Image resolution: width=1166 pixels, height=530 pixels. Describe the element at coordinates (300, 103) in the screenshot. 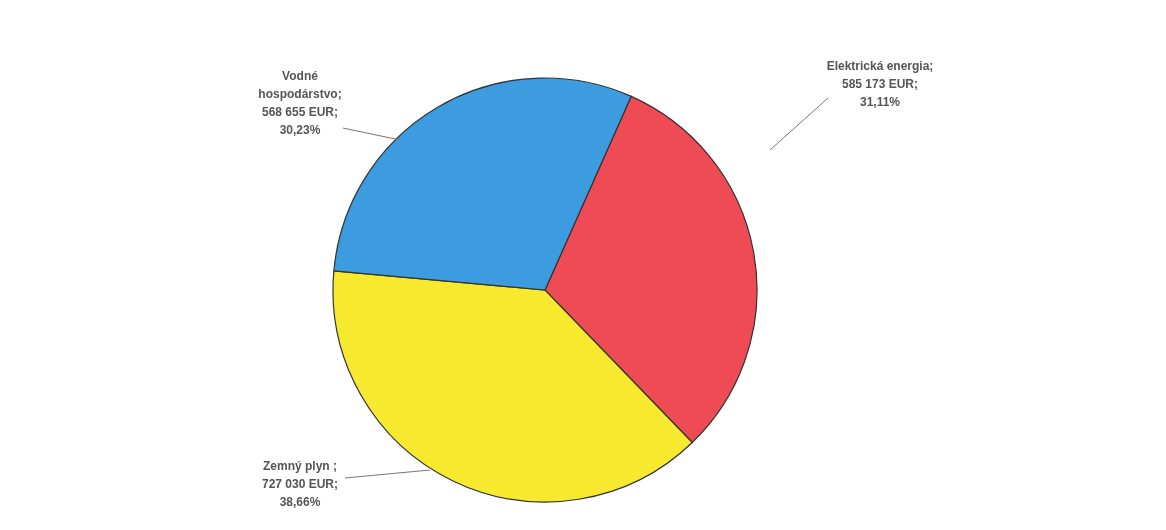

I see `slice-label: Vodné hospodárstvo; 568 655 EUR; 30,23%` at that location.